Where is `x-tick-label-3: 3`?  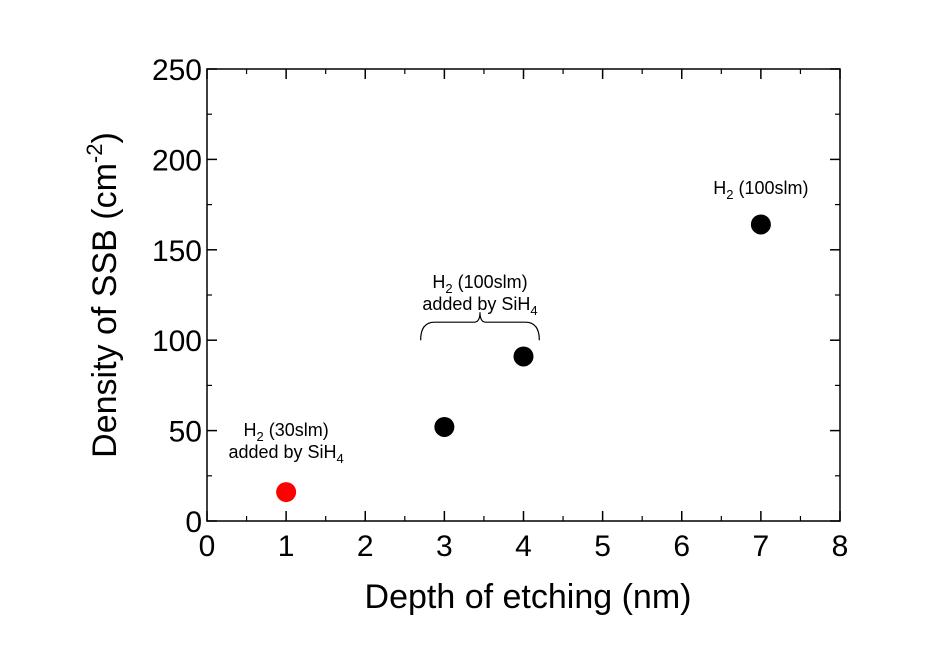 x-tick-label-3: 3 is located at coordinates (444, 546).